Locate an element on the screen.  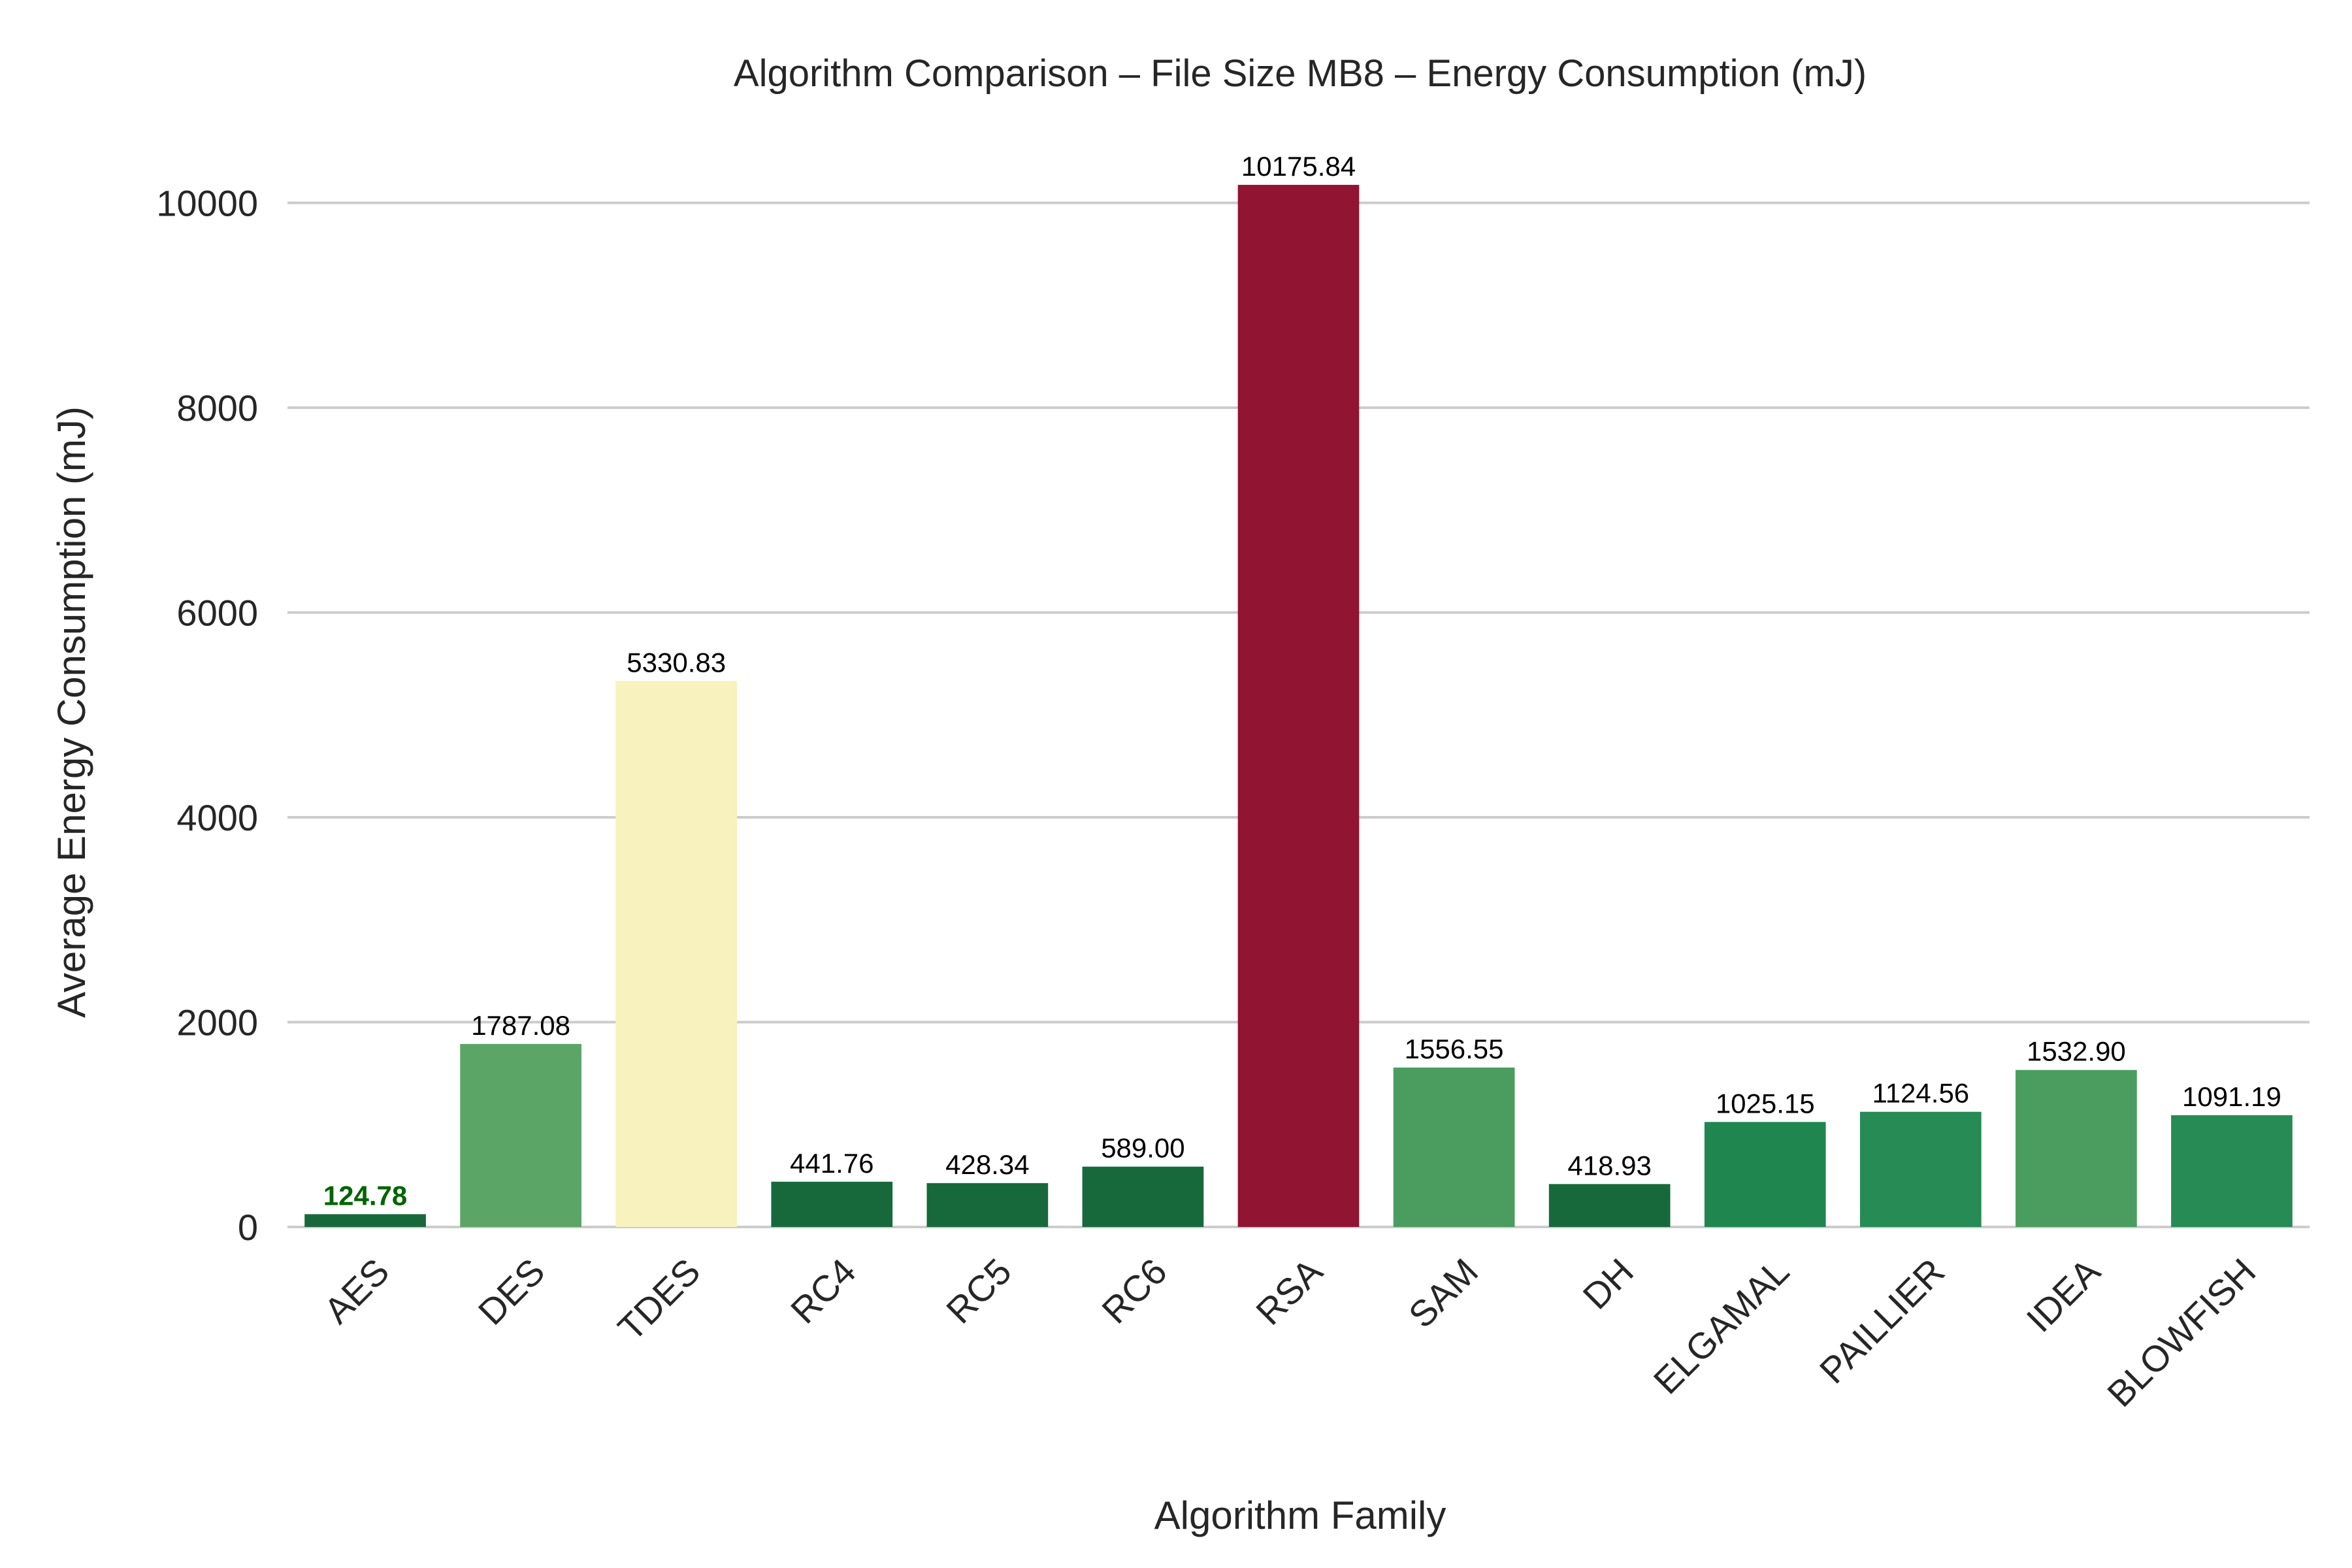
value-label: 1556.55 is located at coordinates (1454, 1049).